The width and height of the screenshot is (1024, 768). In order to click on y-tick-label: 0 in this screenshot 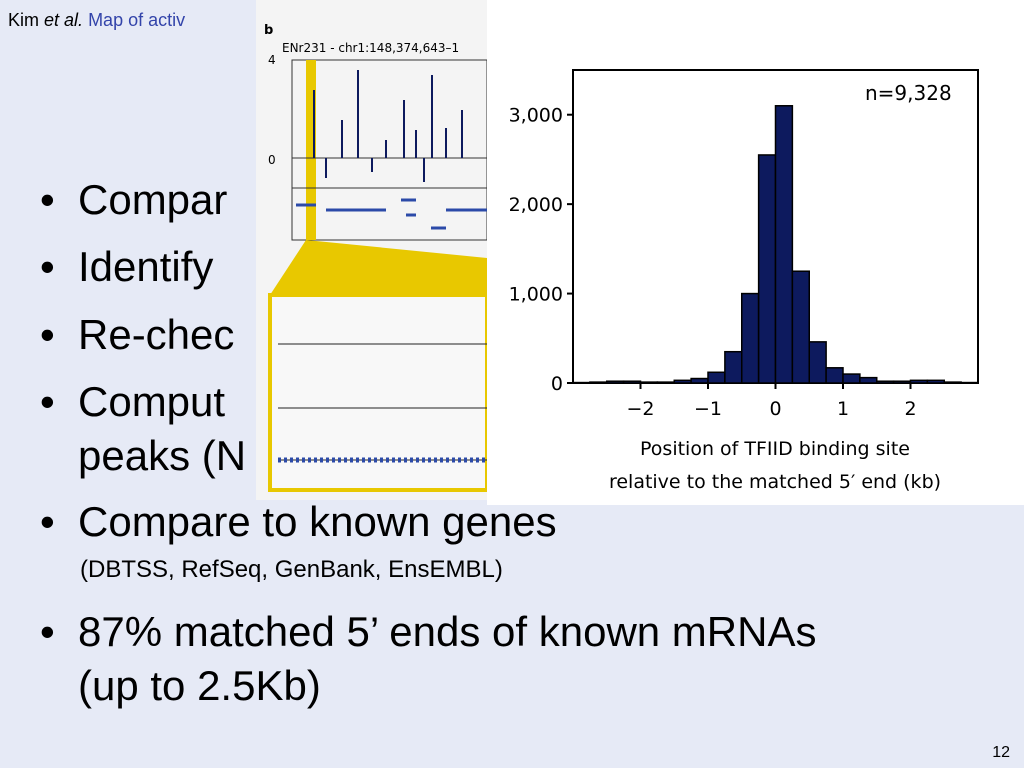, I will do `click(557, 384)`.